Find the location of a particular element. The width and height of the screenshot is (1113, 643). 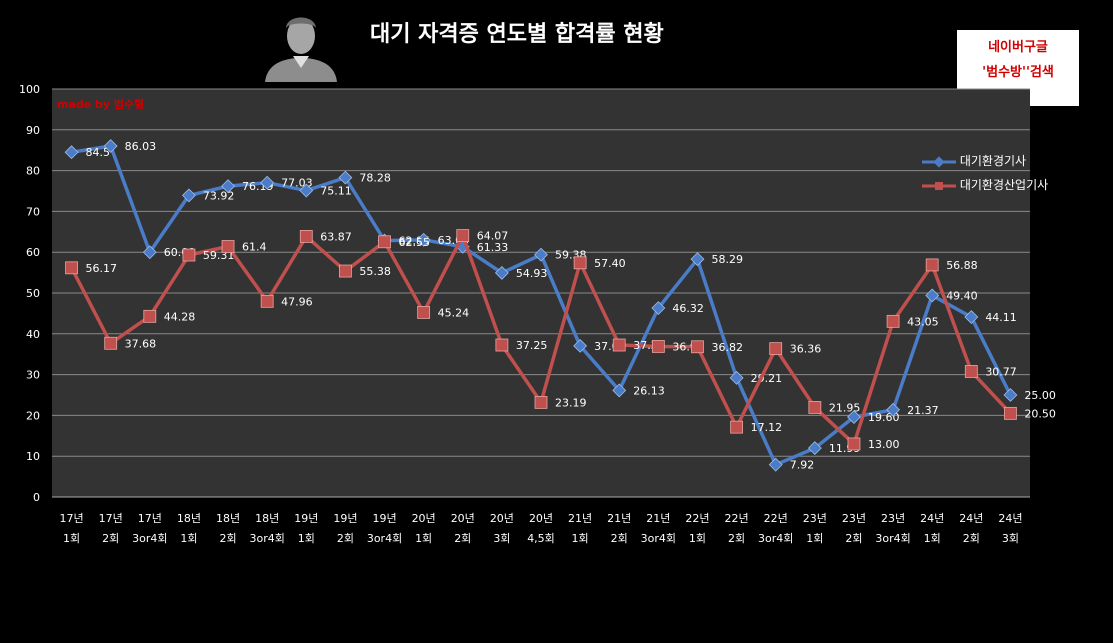

series-1-data-label: 61.33 is located at coordinates (493, 247).